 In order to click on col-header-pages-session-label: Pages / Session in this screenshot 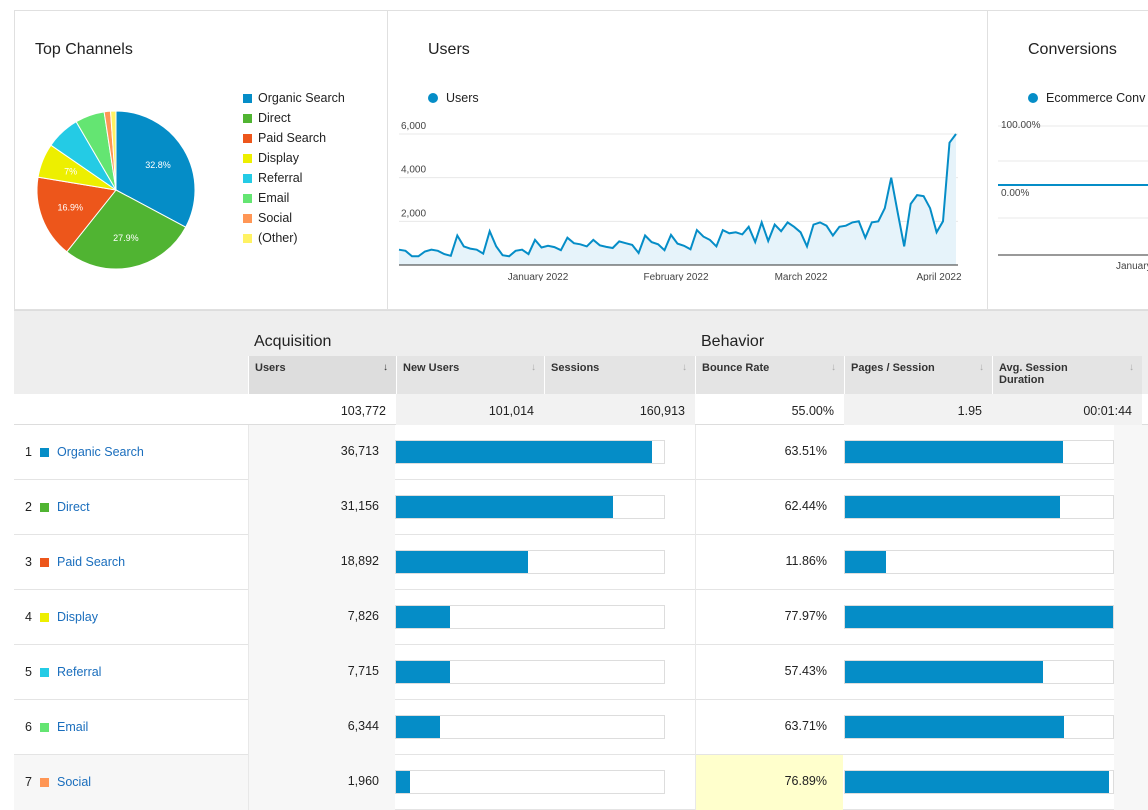, I will do `click(893, 368)`.